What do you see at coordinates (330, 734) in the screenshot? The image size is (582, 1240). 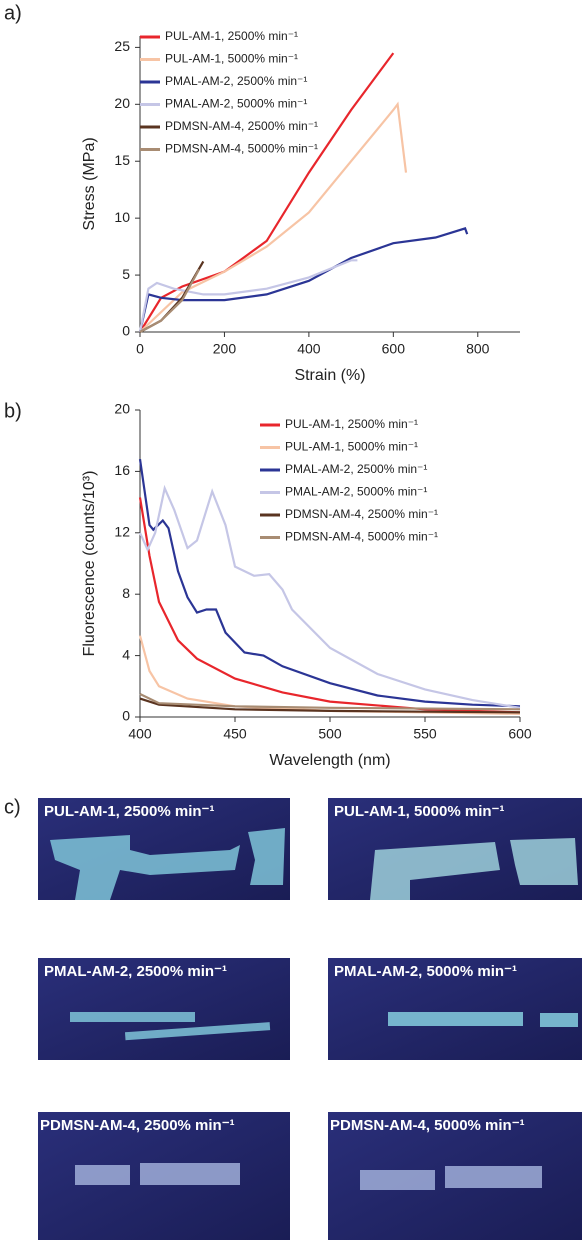 I see `x-tick-label: 500` at bounding box center [330, 734].